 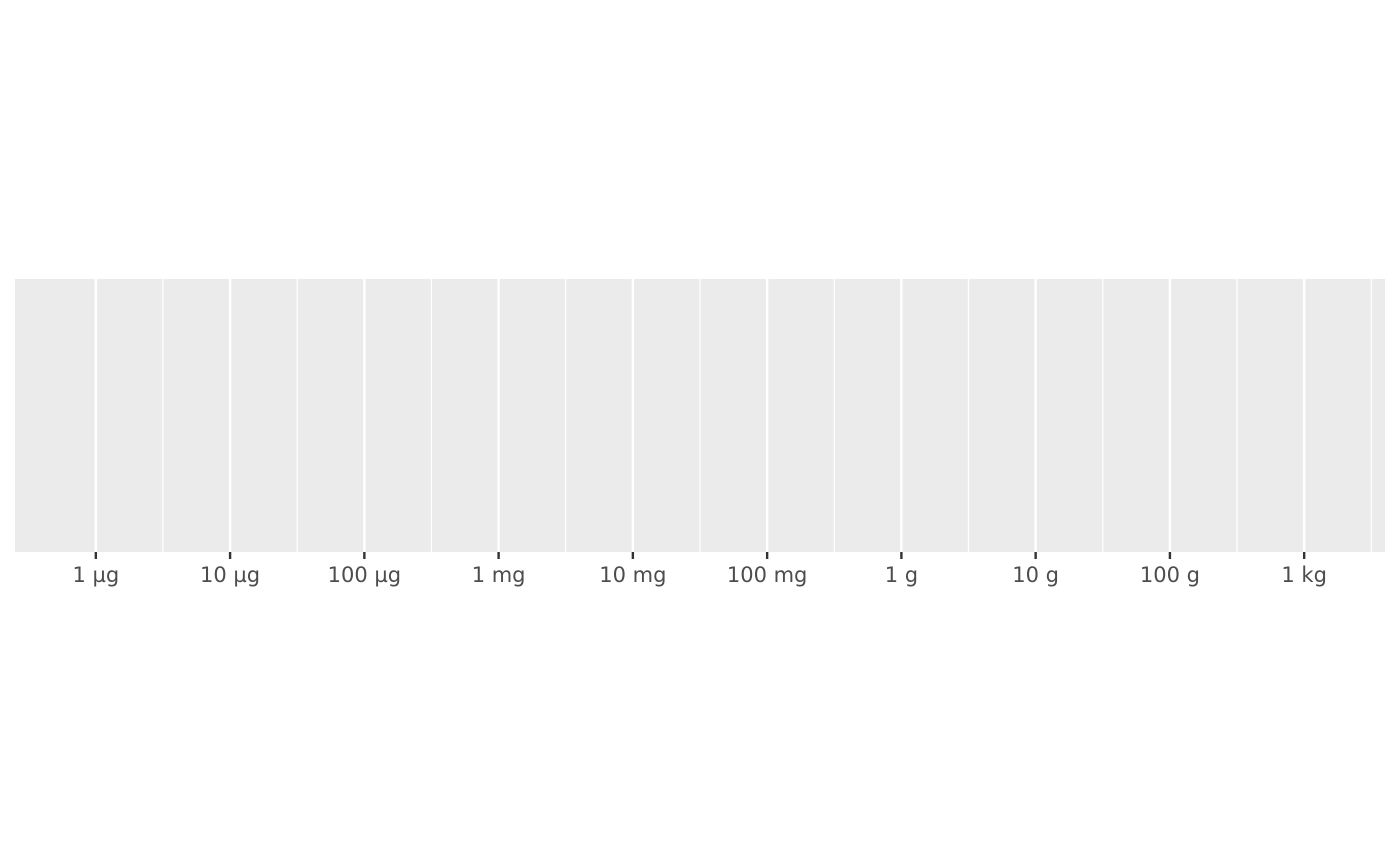 What do you see at coordinates (499, 575) in the screenshot?
I see `x-tick-label: 1 mg` at bounding box center [499, 575].